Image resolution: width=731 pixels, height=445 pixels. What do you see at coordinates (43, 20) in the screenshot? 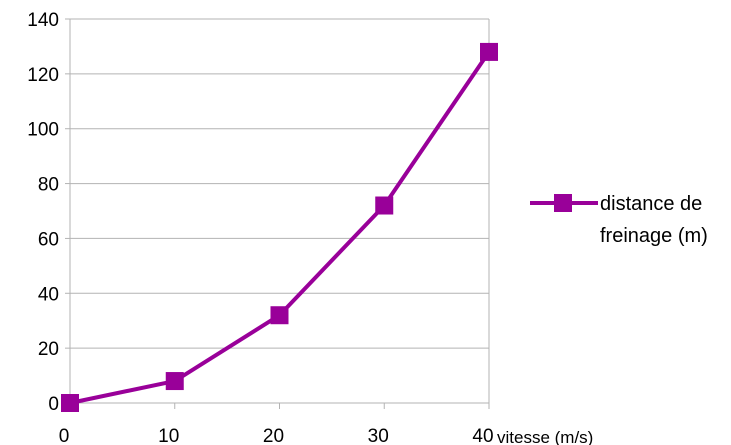
I see `y-tick-label: 140` at bounding box center [43, 20].